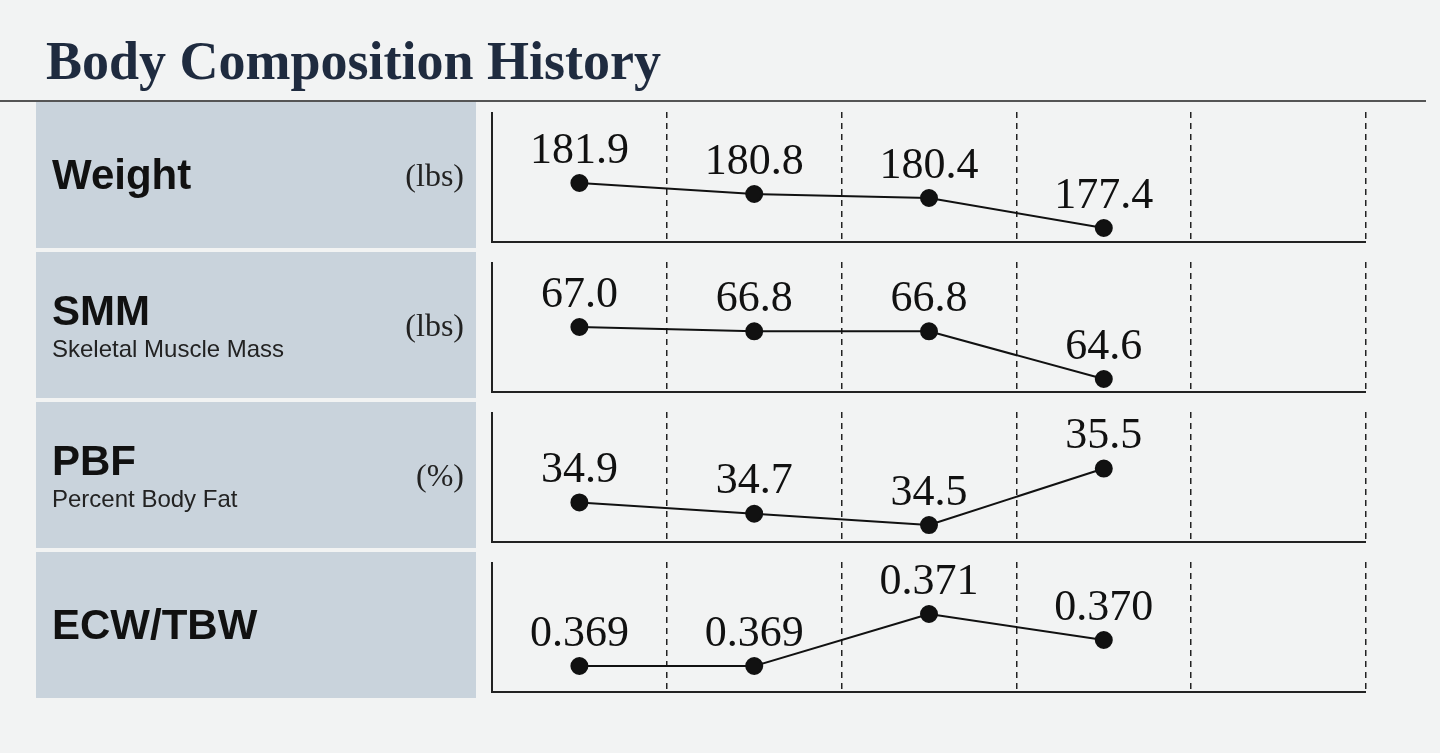 The image size is (1440, 753). I want to click on data-label: 0.370, so click(1104, 605).